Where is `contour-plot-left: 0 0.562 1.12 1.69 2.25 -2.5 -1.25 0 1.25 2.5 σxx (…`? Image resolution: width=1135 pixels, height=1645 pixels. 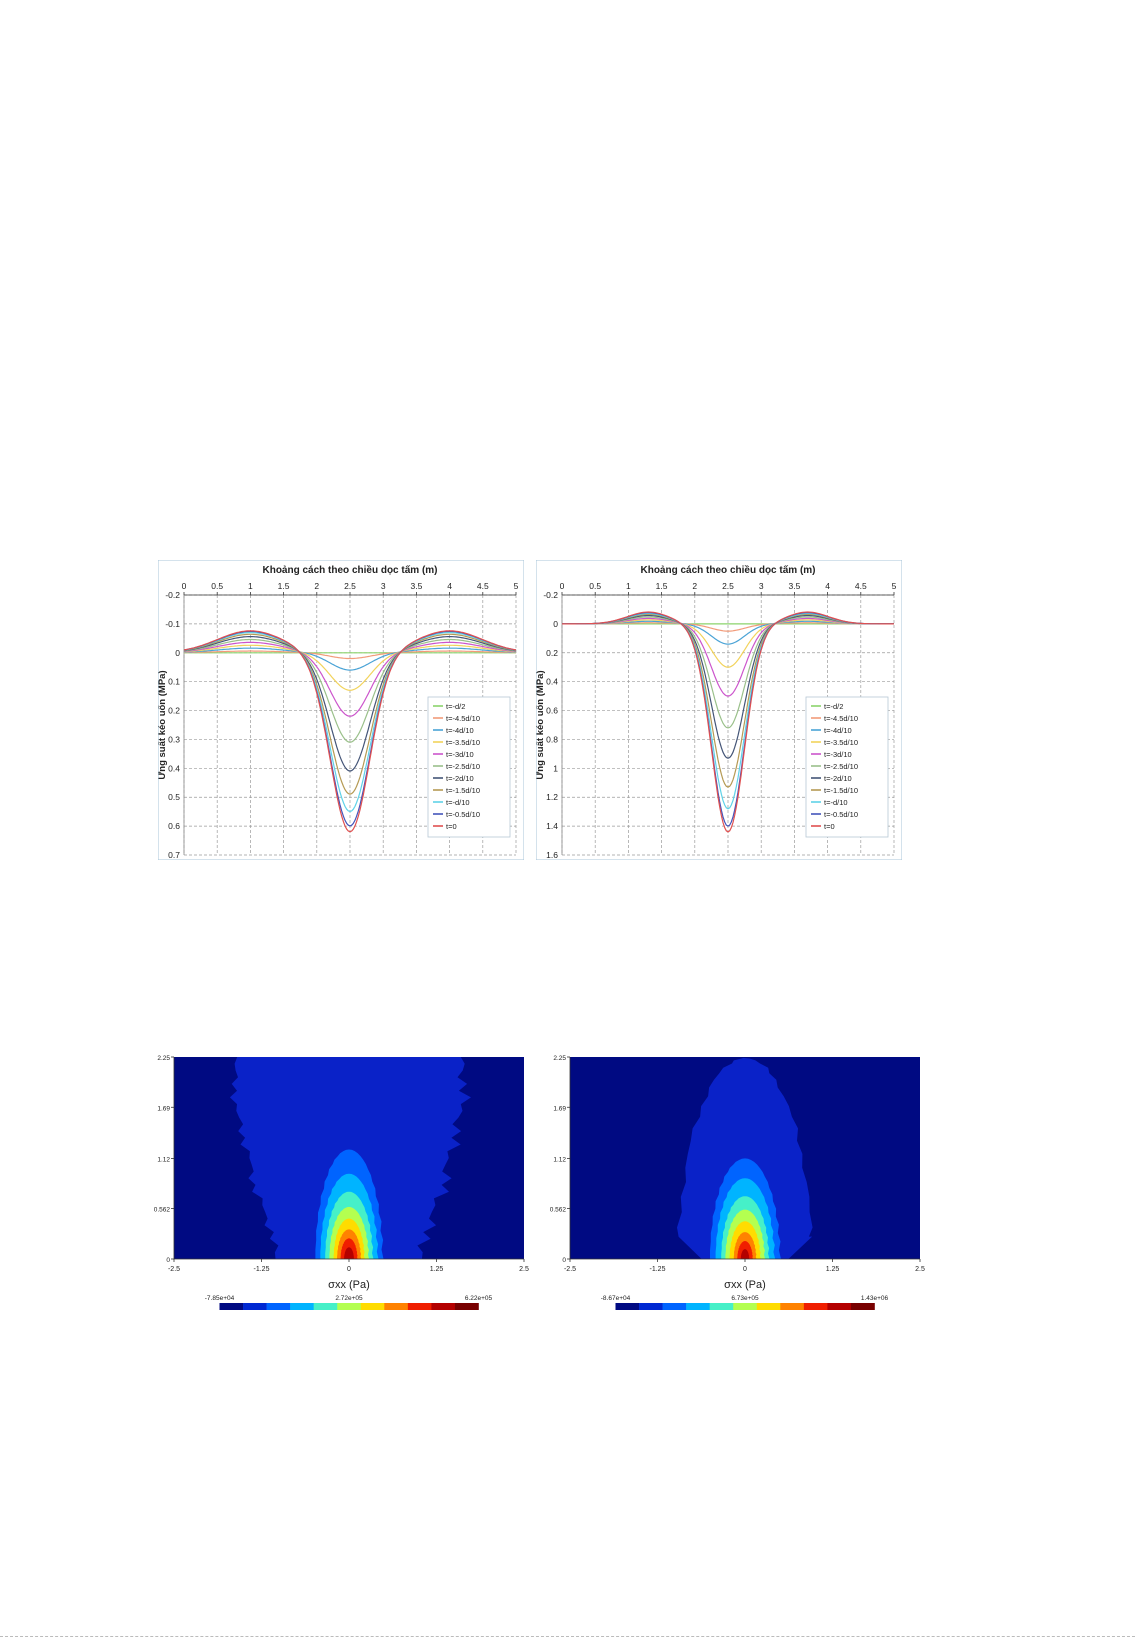
contour-plot-left: 0 0.562 1.12 1.69 2.25 -2.5 -1.25 0 1.25 2.5 σxx (… is located at coordinates (340, 1185).